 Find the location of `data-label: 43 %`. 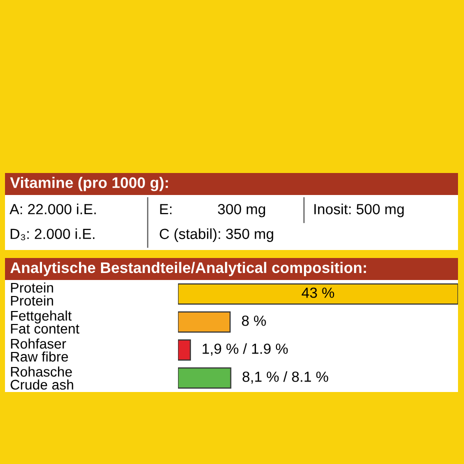

data-label: 43 % is located at coordinates (318, 293).